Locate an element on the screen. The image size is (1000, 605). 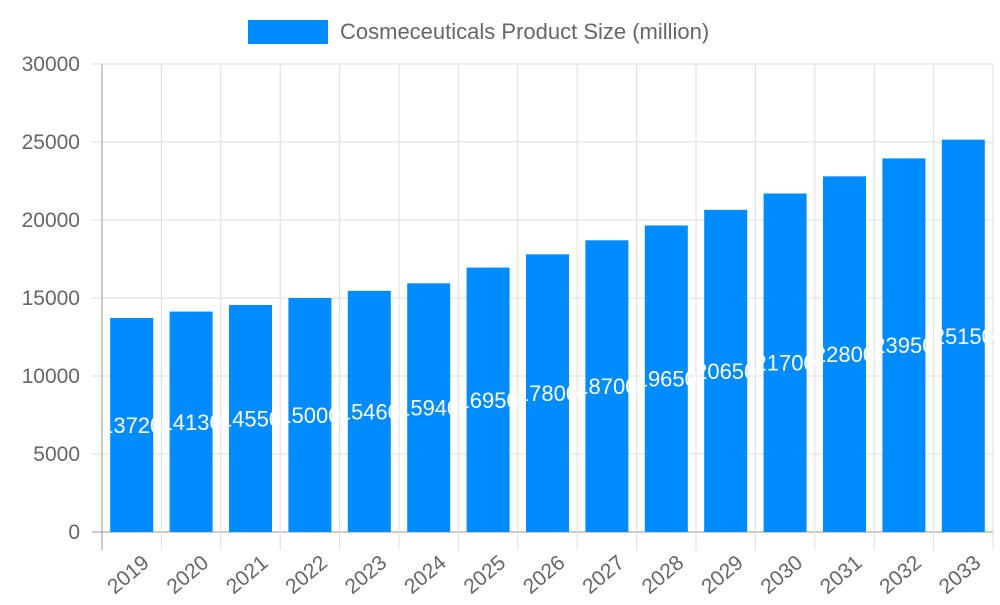
x-tick-label: 2030 is located at coordinates (782, 575).